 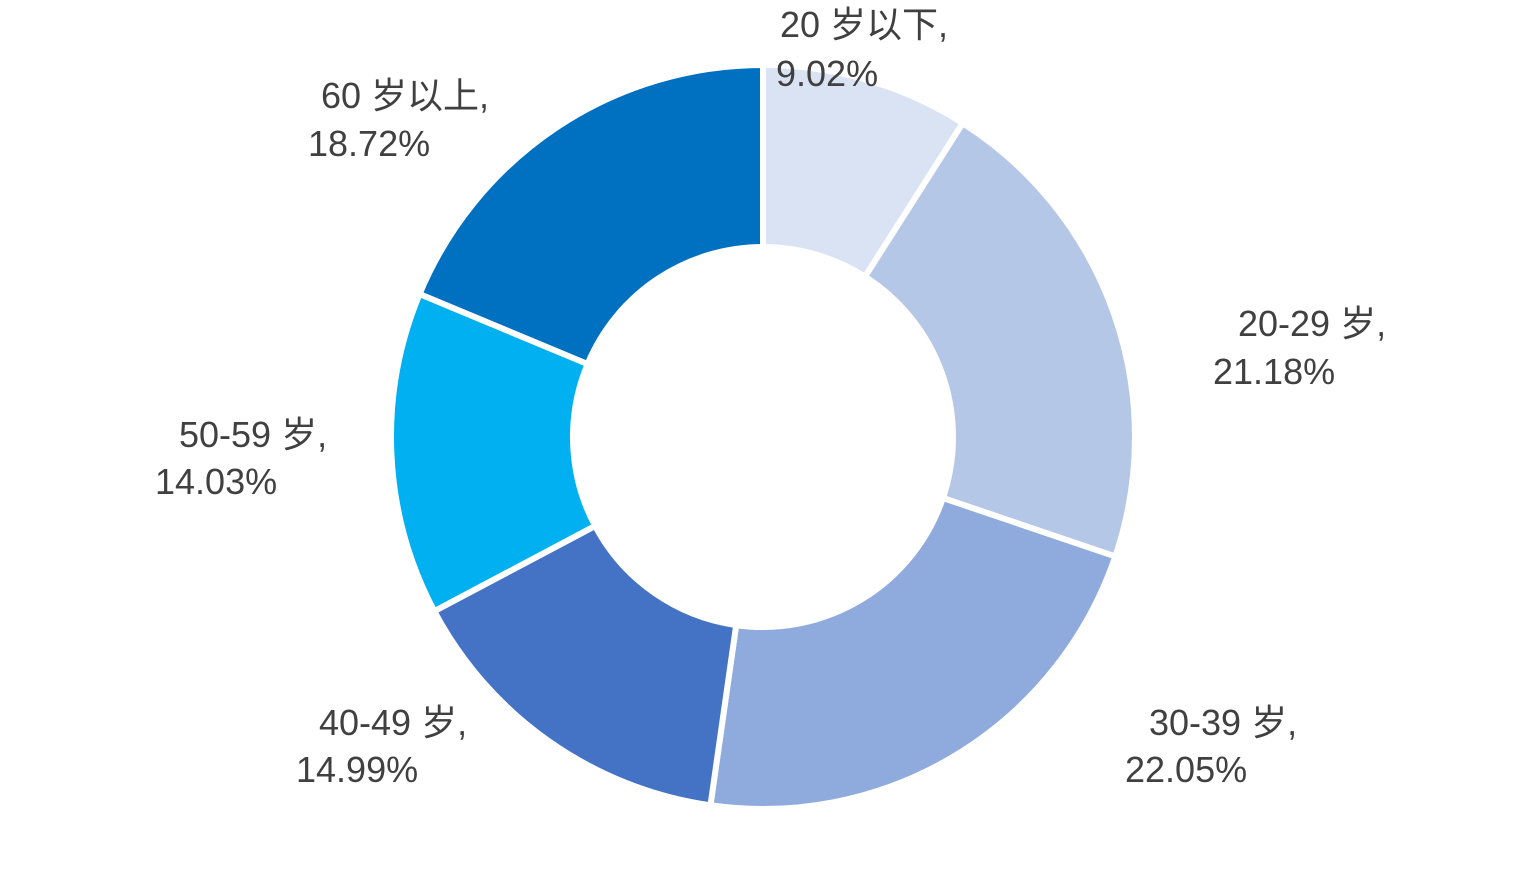 What do you see at coordinates (253, 434) in the screenshot?
I see `slice-label-name-4: 50-59 岁,` at bounding box center [253, 434].